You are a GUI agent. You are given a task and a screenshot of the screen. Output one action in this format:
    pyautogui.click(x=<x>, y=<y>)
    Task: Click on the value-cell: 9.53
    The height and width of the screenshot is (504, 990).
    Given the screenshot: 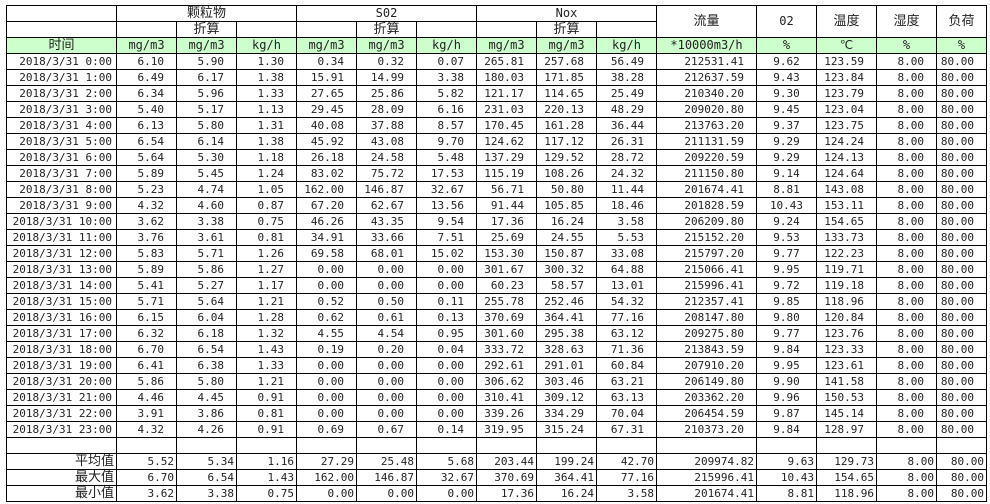 What is the action you would take?
    pyautogui.click(x=786, y=237)
    